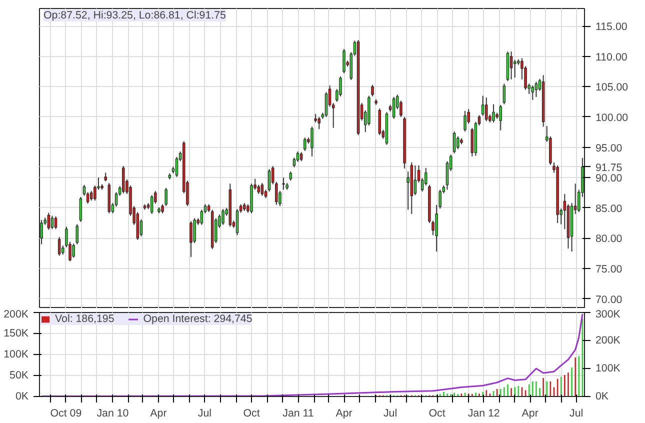 The image size is (645, 423). What do you see at coordinates (612, 118) in the screenshot?
I see `y-tick-label: 100.00` at bounding box center [612, 118].